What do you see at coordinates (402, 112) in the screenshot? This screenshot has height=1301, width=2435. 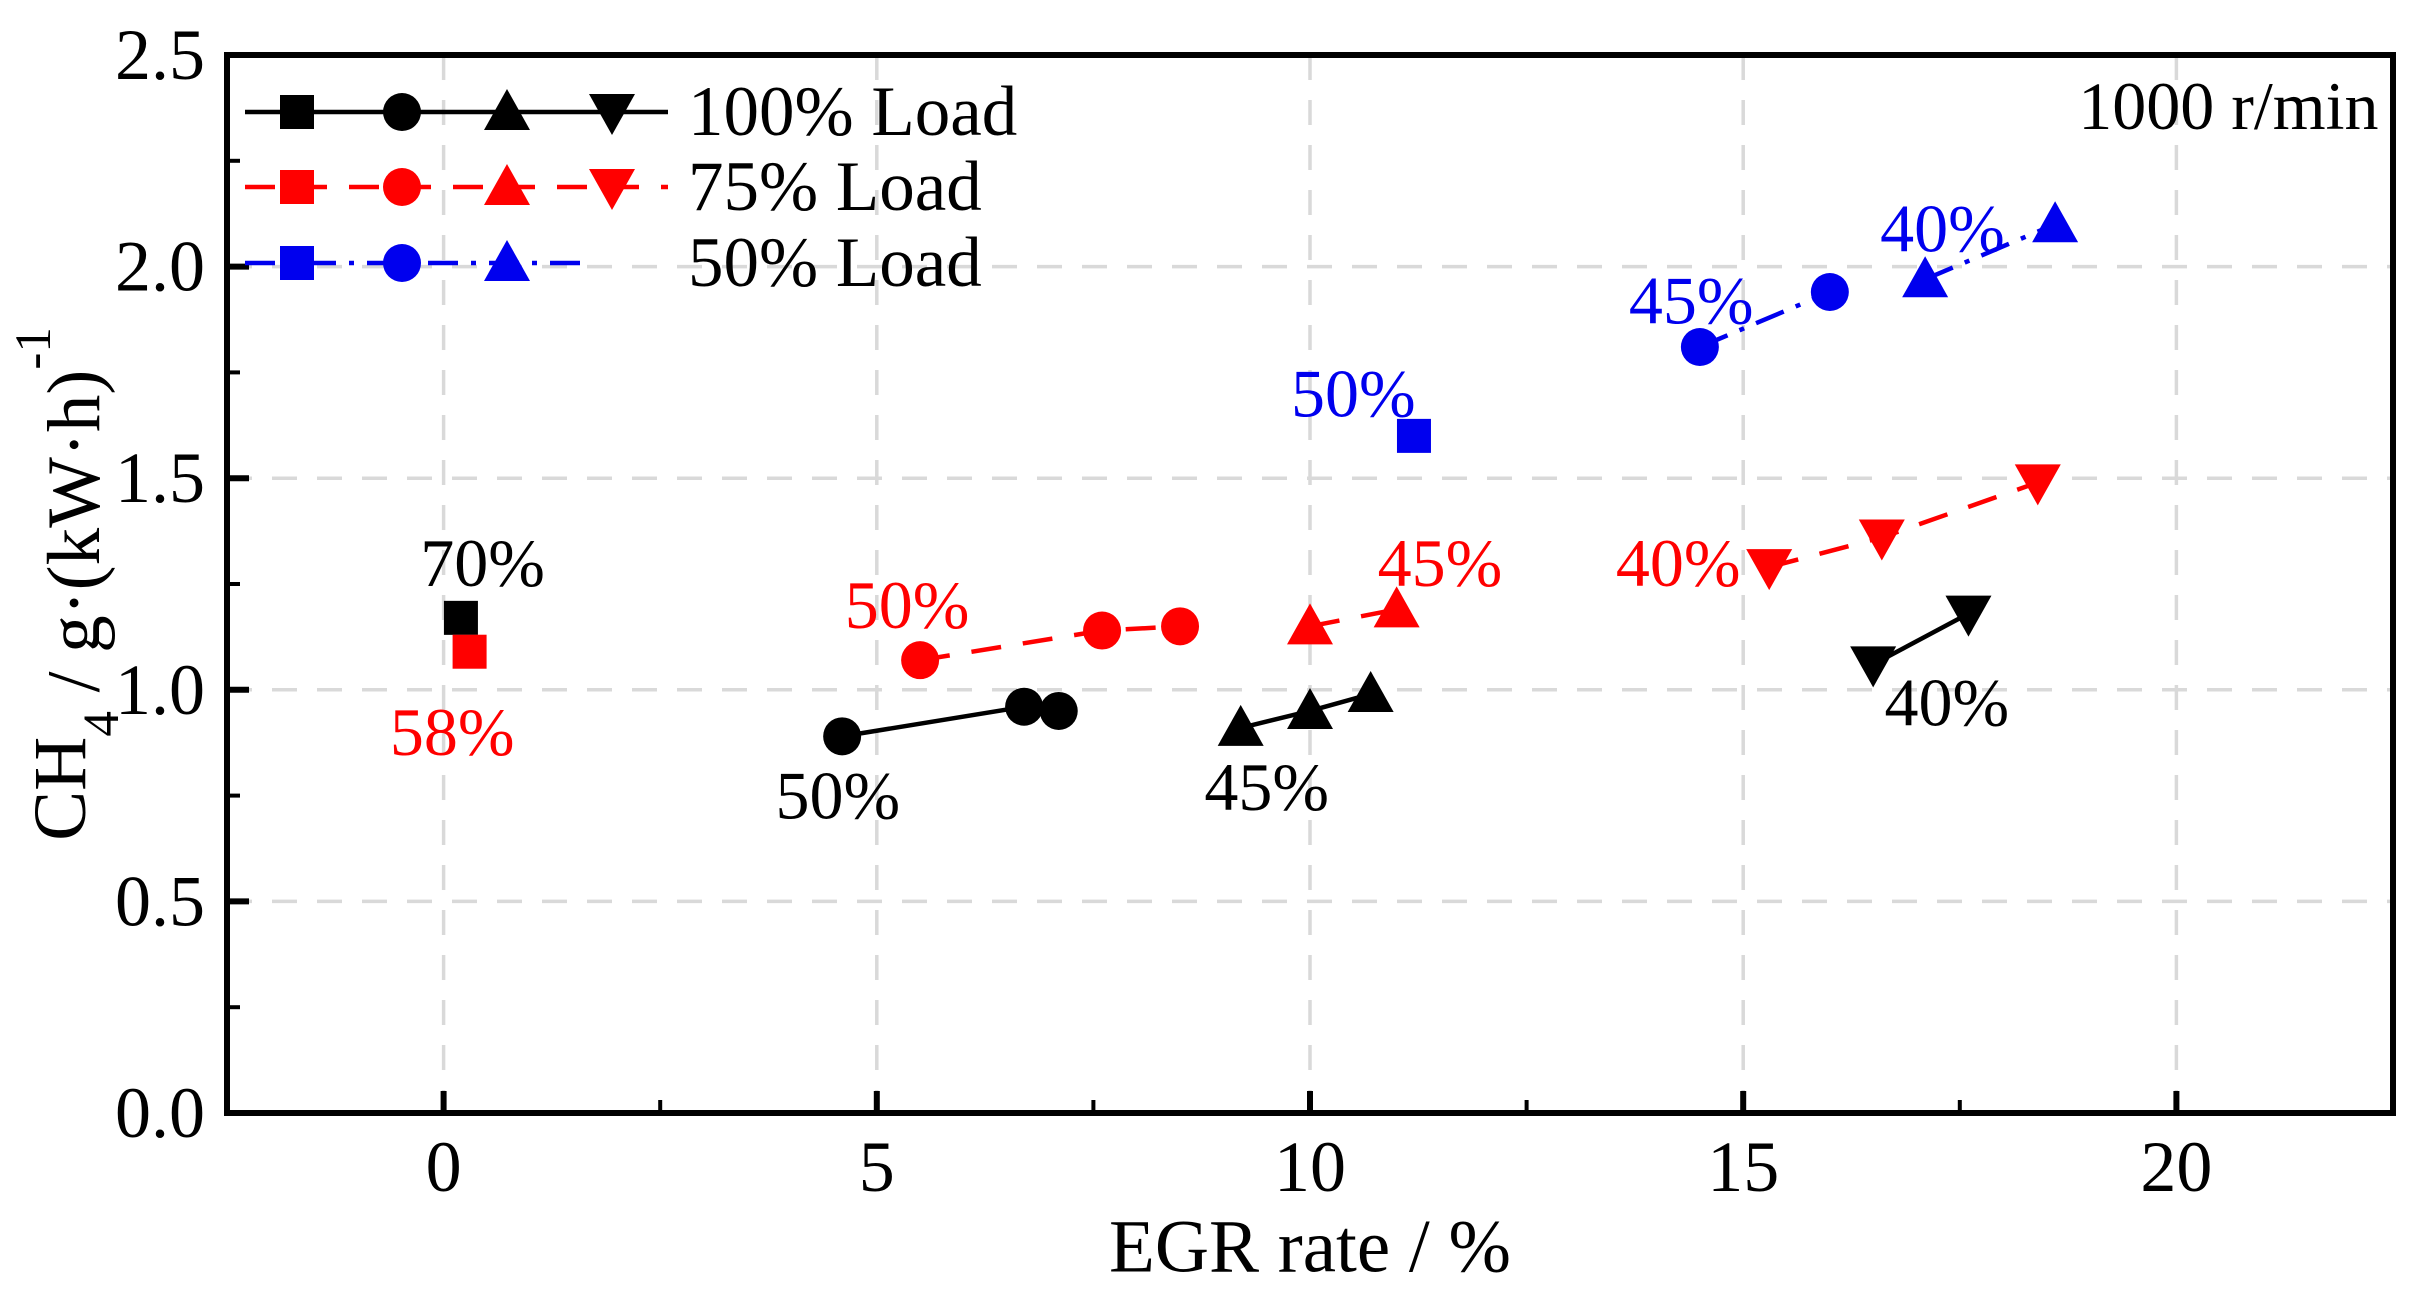 I see `legend-100pct-load-circle-marker` at bounding box center [402, 112].